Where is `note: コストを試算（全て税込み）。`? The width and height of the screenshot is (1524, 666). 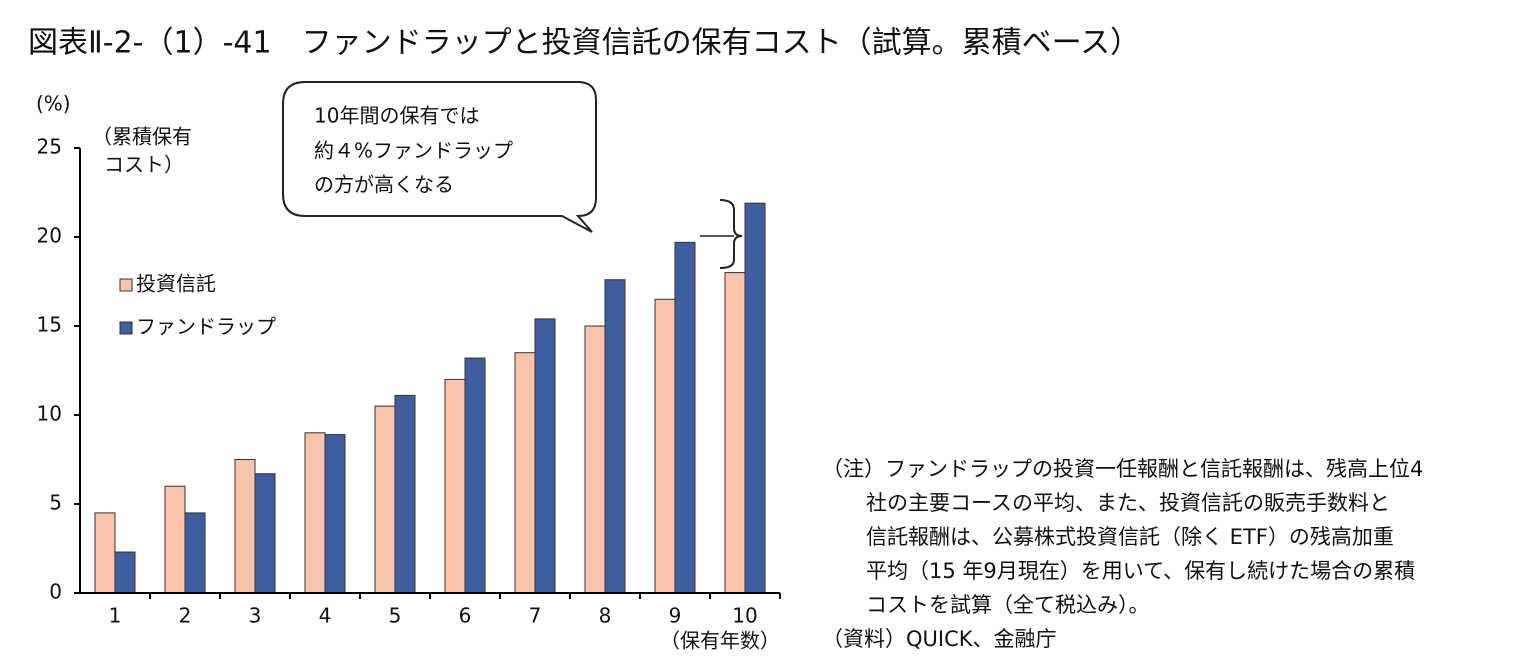
note: コストを試算（全て税込み）。 is located at coordinates (1008, 605).